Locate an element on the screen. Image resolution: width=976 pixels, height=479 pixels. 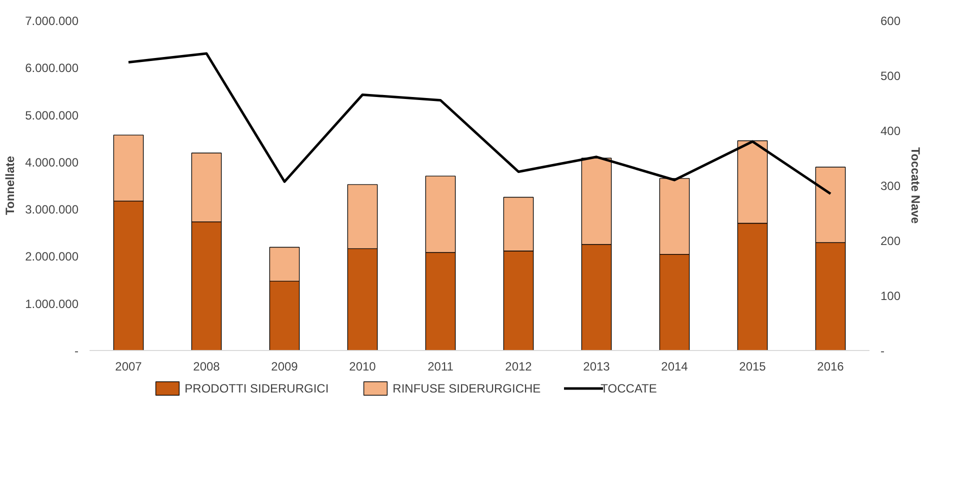
x-tick-label: 2012 is located at coordinates (518, 367).